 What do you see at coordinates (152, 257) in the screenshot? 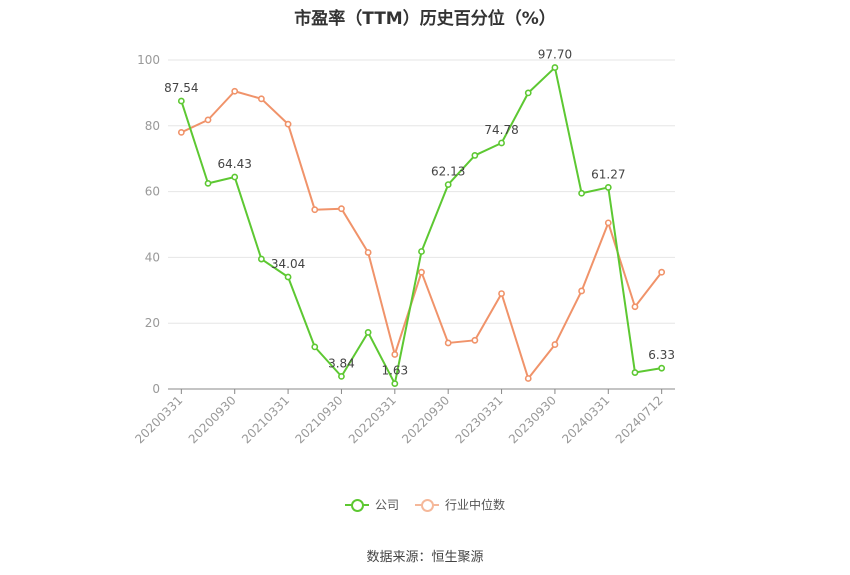
I see `y-tick-label: 40` at bounding box center [152, 257].